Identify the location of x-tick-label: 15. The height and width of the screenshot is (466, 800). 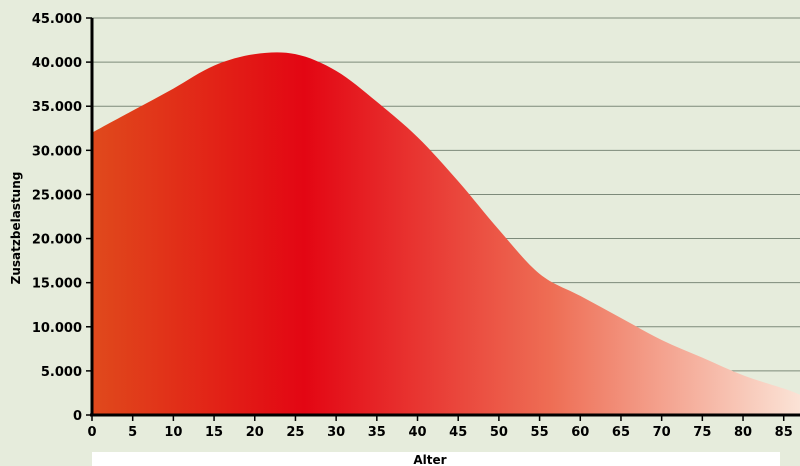
(214, 432).